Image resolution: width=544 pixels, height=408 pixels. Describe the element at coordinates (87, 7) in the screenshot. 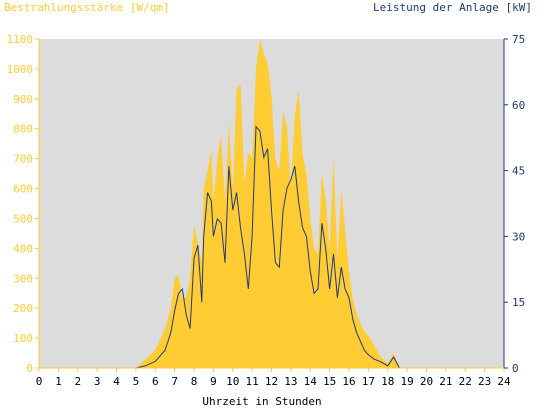

I see `left-axis-title: Bestrahlungsstärke [W/qm]` at that location.